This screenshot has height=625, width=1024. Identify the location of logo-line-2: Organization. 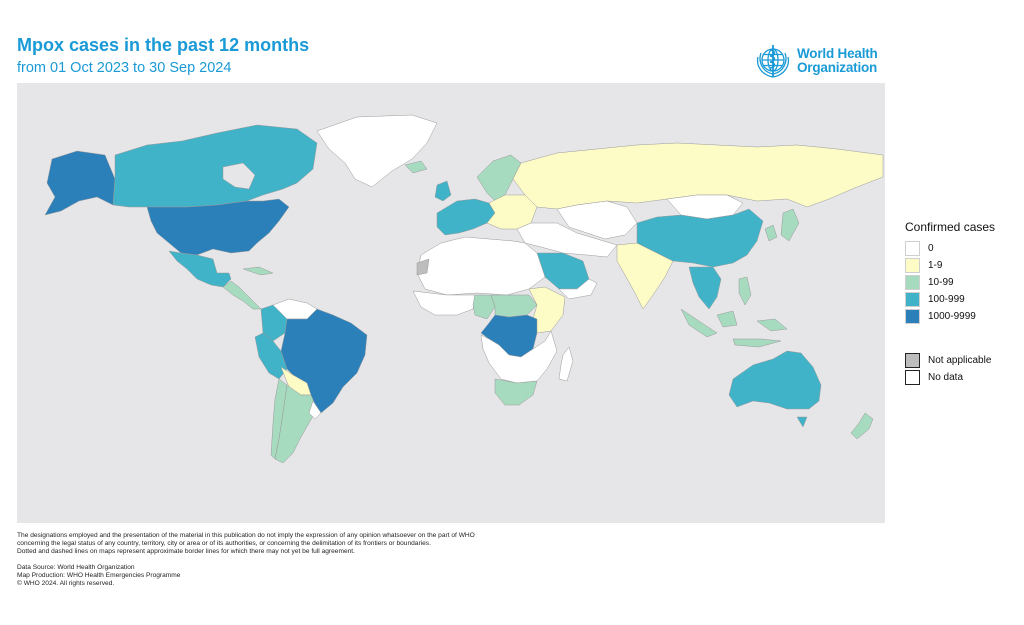
(837, 67).